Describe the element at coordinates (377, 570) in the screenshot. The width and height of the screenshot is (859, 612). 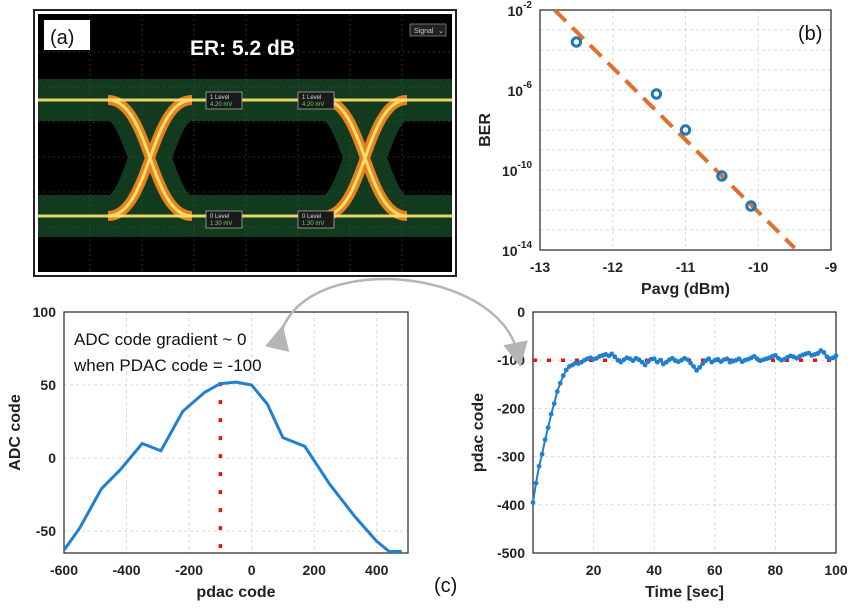
I see `adc-x-tick: 400` at that location.